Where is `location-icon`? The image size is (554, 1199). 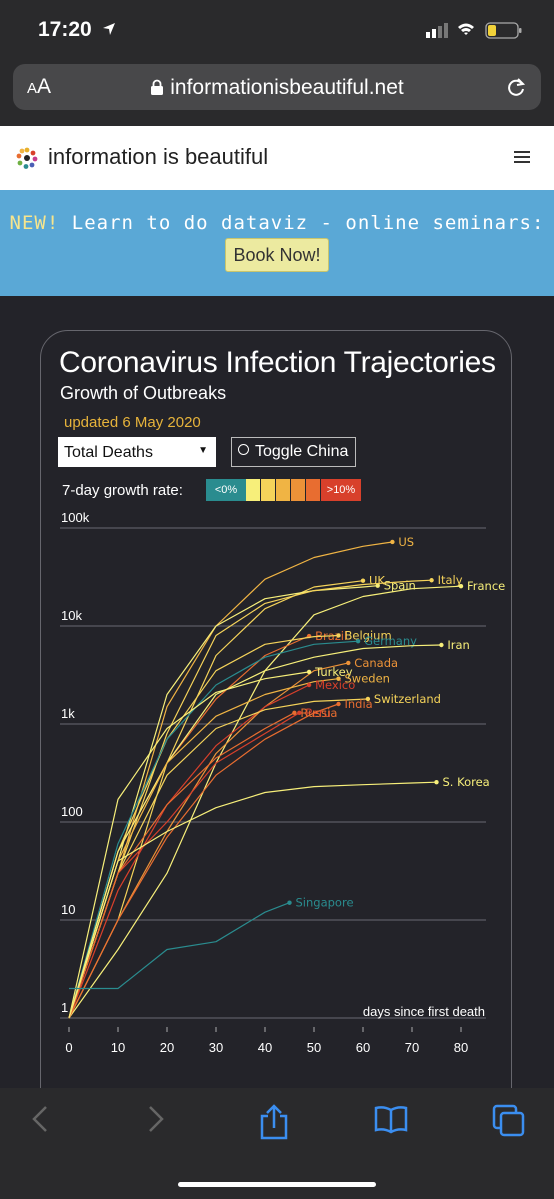 location-icon is located at coordinates (109, 29).